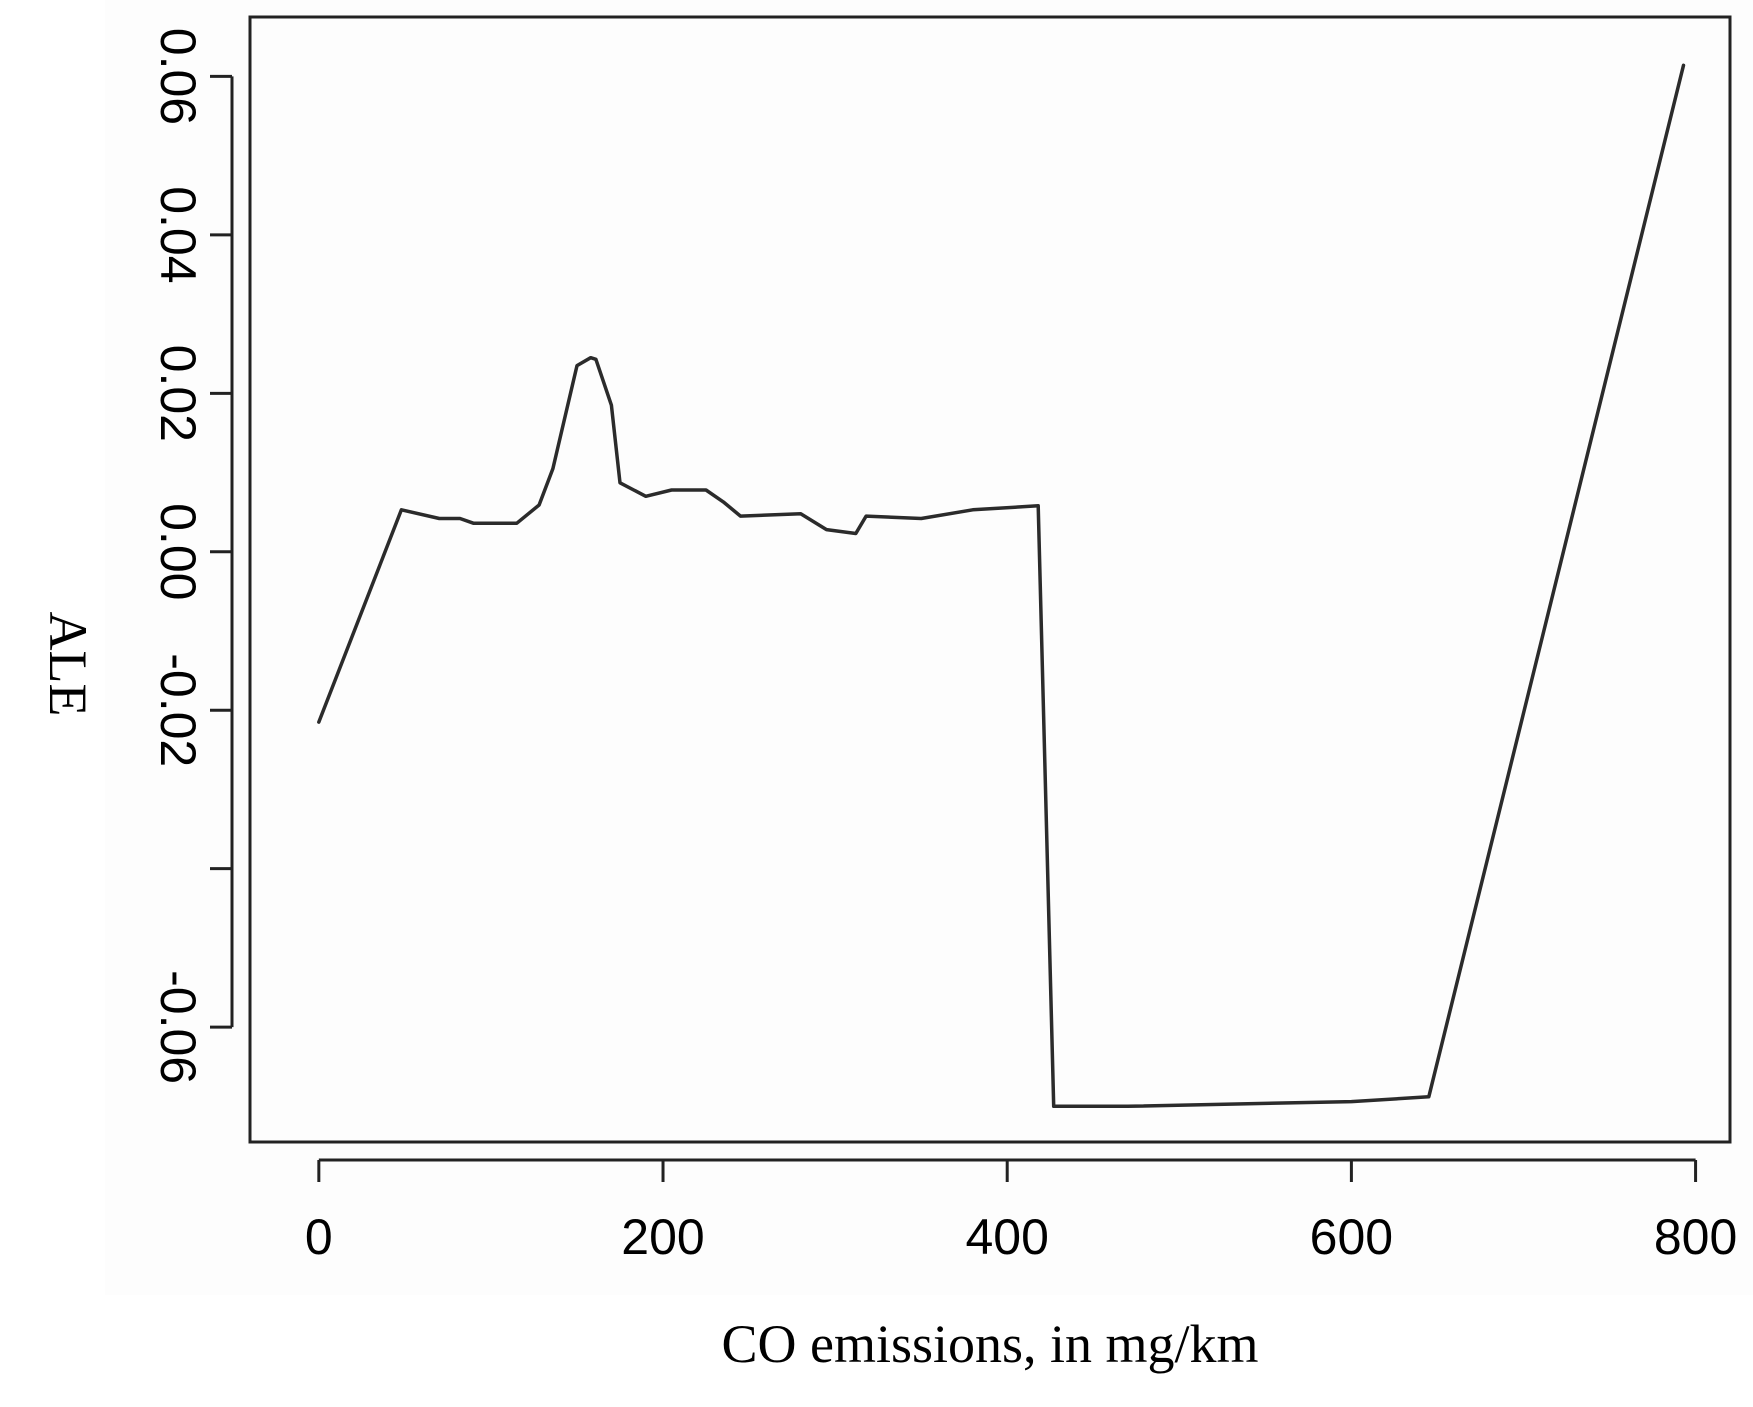 The width and height of the screenshot is (1753, 1407). Describe the element at coordinates (178, 551) in the screenshot. I see `y-tick-label: 0.00` at that location.